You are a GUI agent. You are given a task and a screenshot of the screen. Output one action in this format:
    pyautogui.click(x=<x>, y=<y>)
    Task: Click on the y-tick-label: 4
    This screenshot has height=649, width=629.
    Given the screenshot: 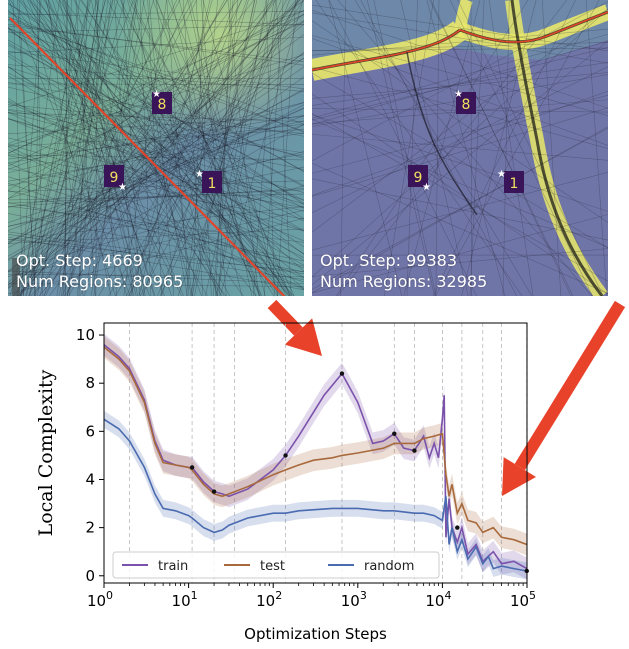 What is the action you would take?
    pyautogui.click(x=90, y=479)
    